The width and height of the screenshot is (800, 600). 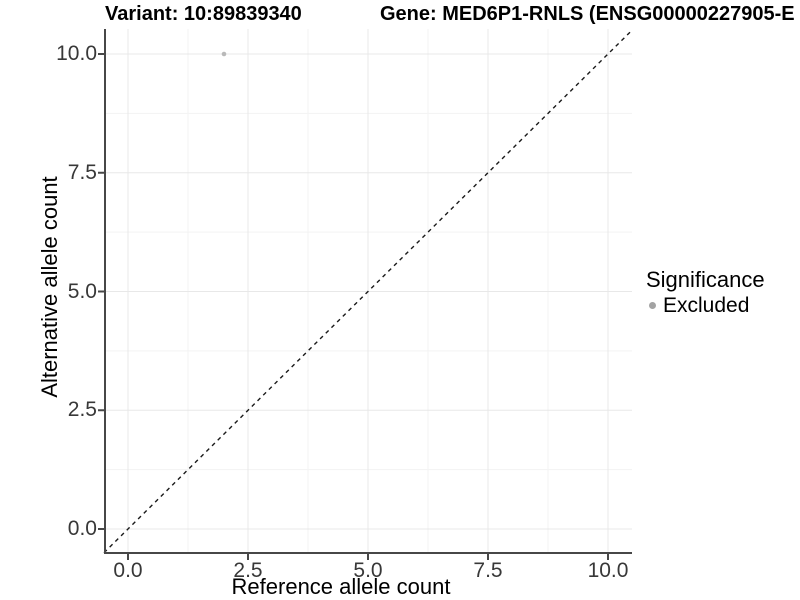 I want to click on x-axis-title: Reference allele count, so click(x=341, y=586).